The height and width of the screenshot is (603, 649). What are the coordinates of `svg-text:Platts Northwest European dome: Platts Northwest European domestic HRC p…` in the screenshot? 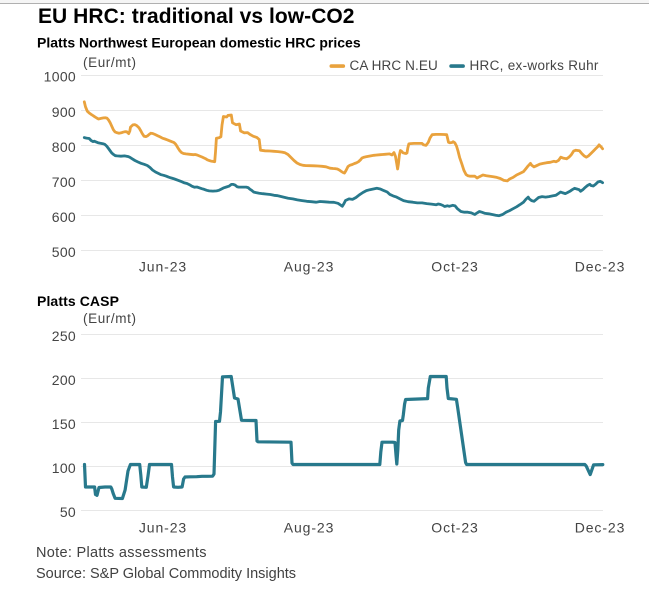 It's located at (199, 43).